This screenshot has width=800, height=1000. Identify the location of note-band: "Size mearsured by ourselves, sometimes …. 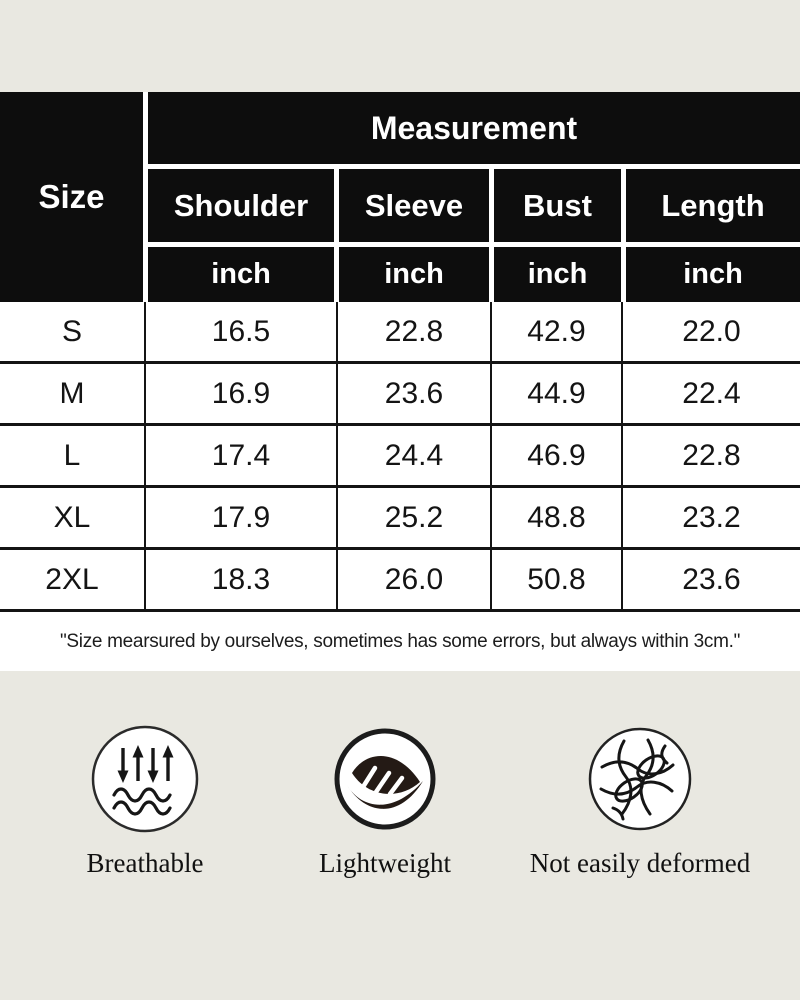
(400, 641).